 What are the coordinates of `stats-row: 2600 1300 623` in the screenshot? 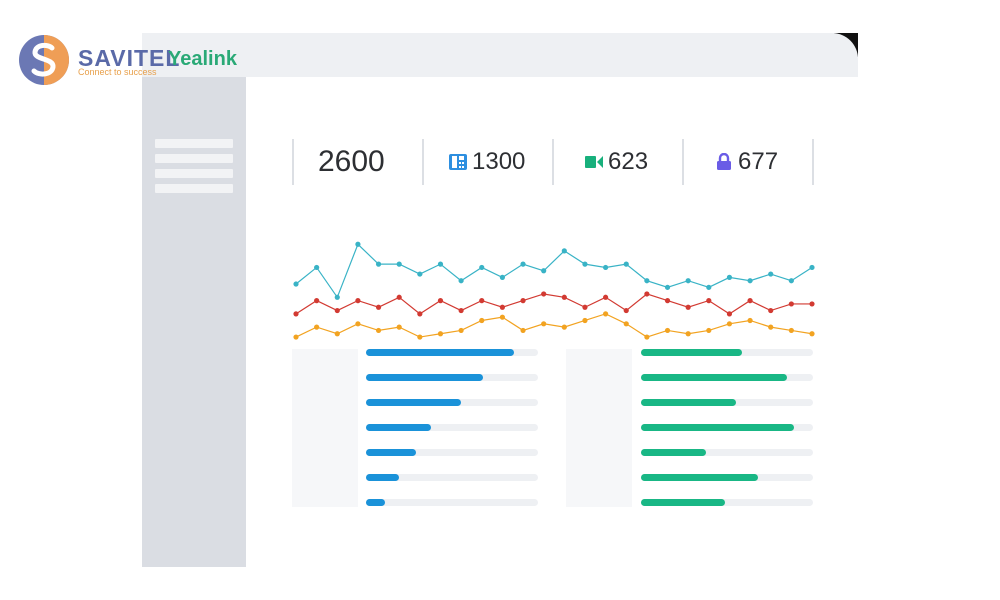 It's located at (553, 162).